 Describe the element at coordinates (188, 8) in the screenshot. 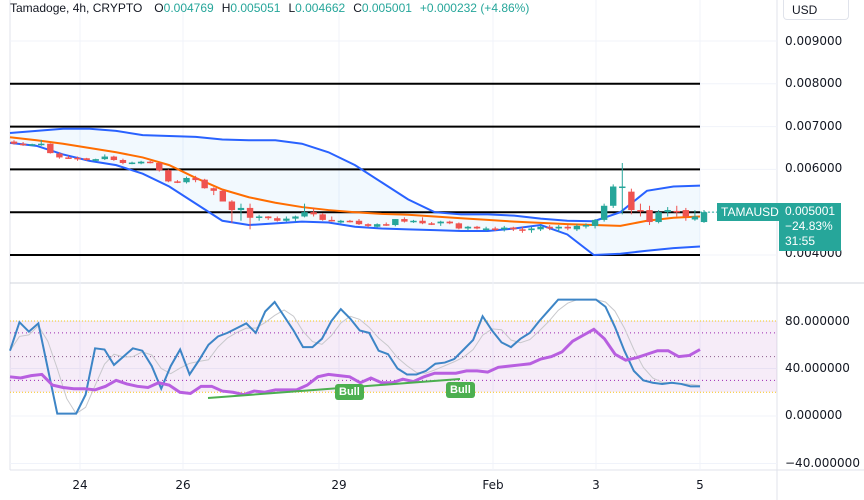

I see `open-value: 0.004769` at that location.